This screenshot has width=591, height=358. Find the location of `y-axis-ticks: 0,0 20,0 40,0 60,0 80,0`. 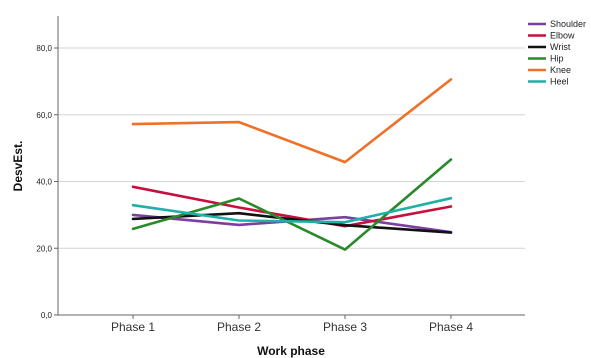

y-axis-ticks: 0,0 20,0 40,0 60,0 80,0 is located at coordinates (47, 182).